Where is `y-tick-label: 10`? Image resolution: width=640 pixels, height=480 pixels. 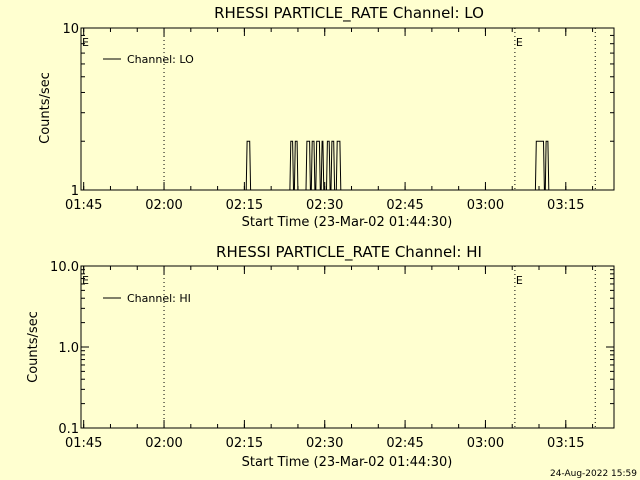 y-tick-label: 10 is located at coordinates (70, 29).